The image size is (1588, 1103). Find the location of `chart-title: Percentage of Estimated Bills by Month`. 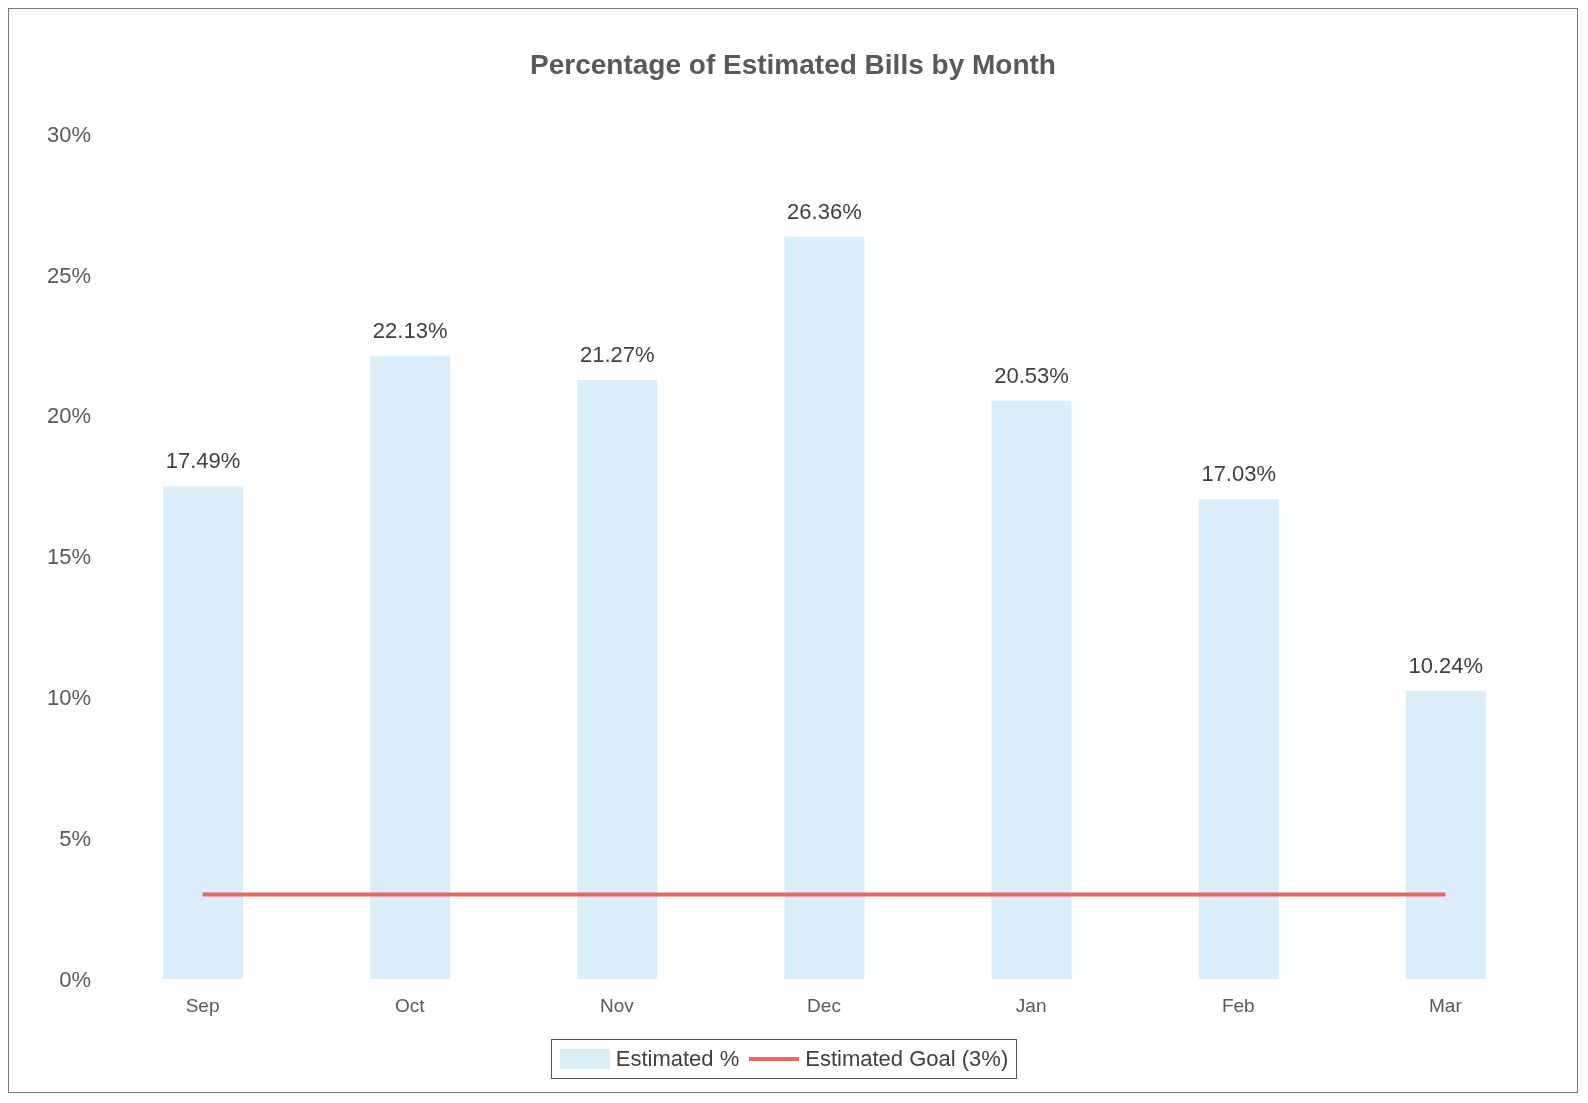

chart-title: Percentage of Estimated Bills by Month is located at coordinates (793, 65).